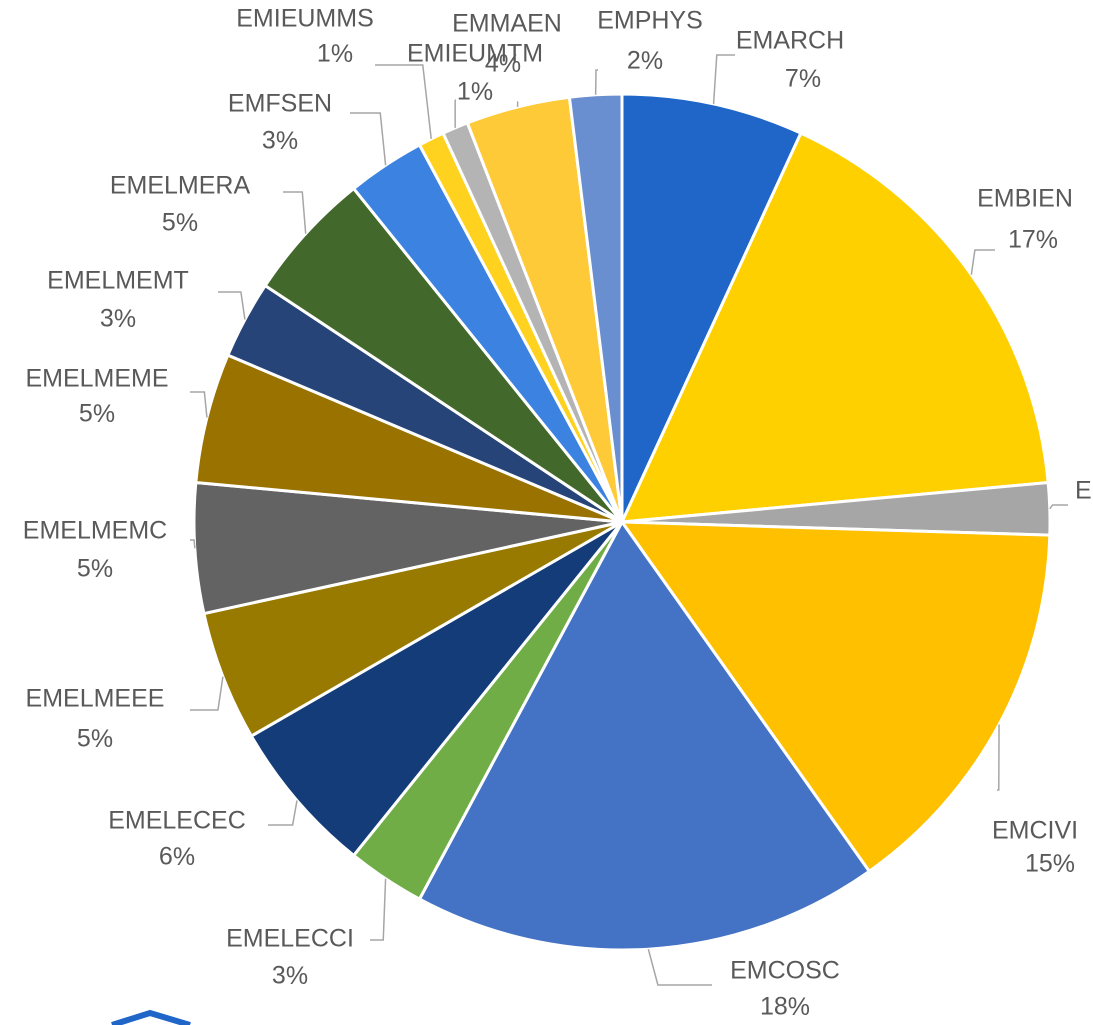 Image resolution: width=1093 pixels, height=1025 pixels. Describe the element at coordinates (790, 41) in the screenshot. I see `category-label: EMARCH` at that location.